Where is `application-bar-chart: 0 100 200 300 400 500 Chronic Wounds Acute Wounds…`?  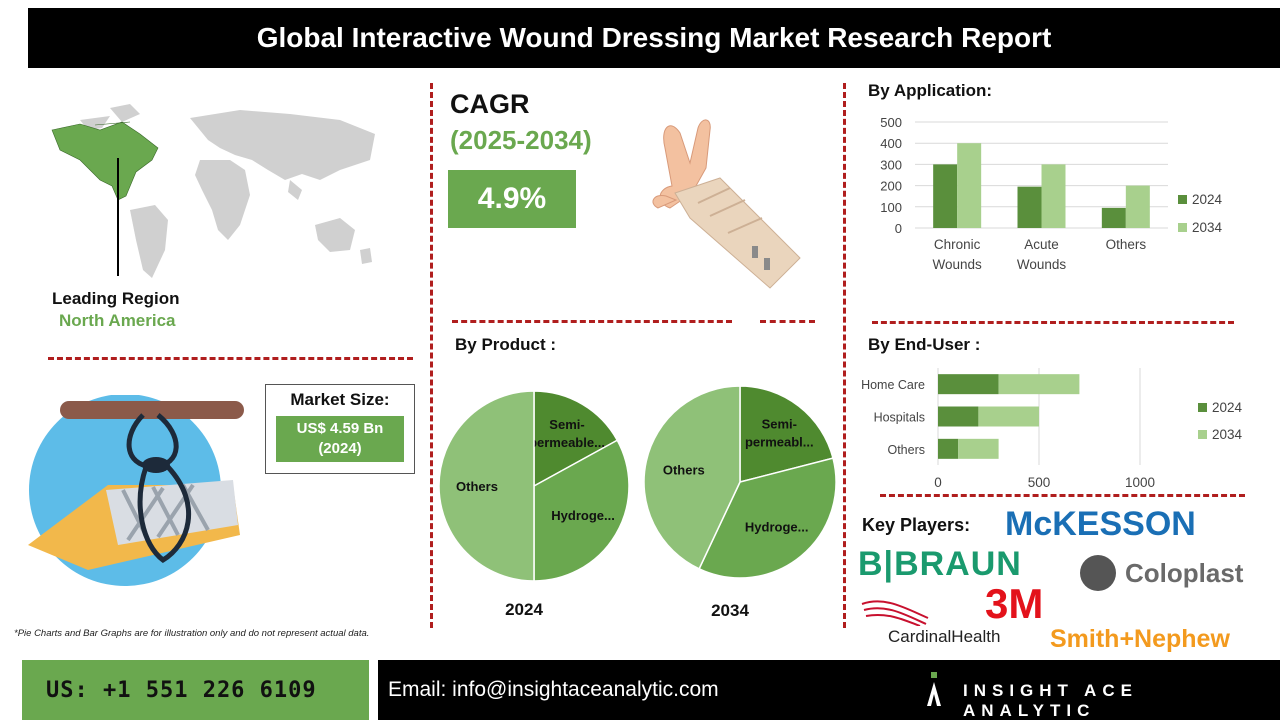 application-bar-chart: 0 100 200 300 400 500 Chronic Wounds Acute Wounds… is located at coordinates (1051, 193).